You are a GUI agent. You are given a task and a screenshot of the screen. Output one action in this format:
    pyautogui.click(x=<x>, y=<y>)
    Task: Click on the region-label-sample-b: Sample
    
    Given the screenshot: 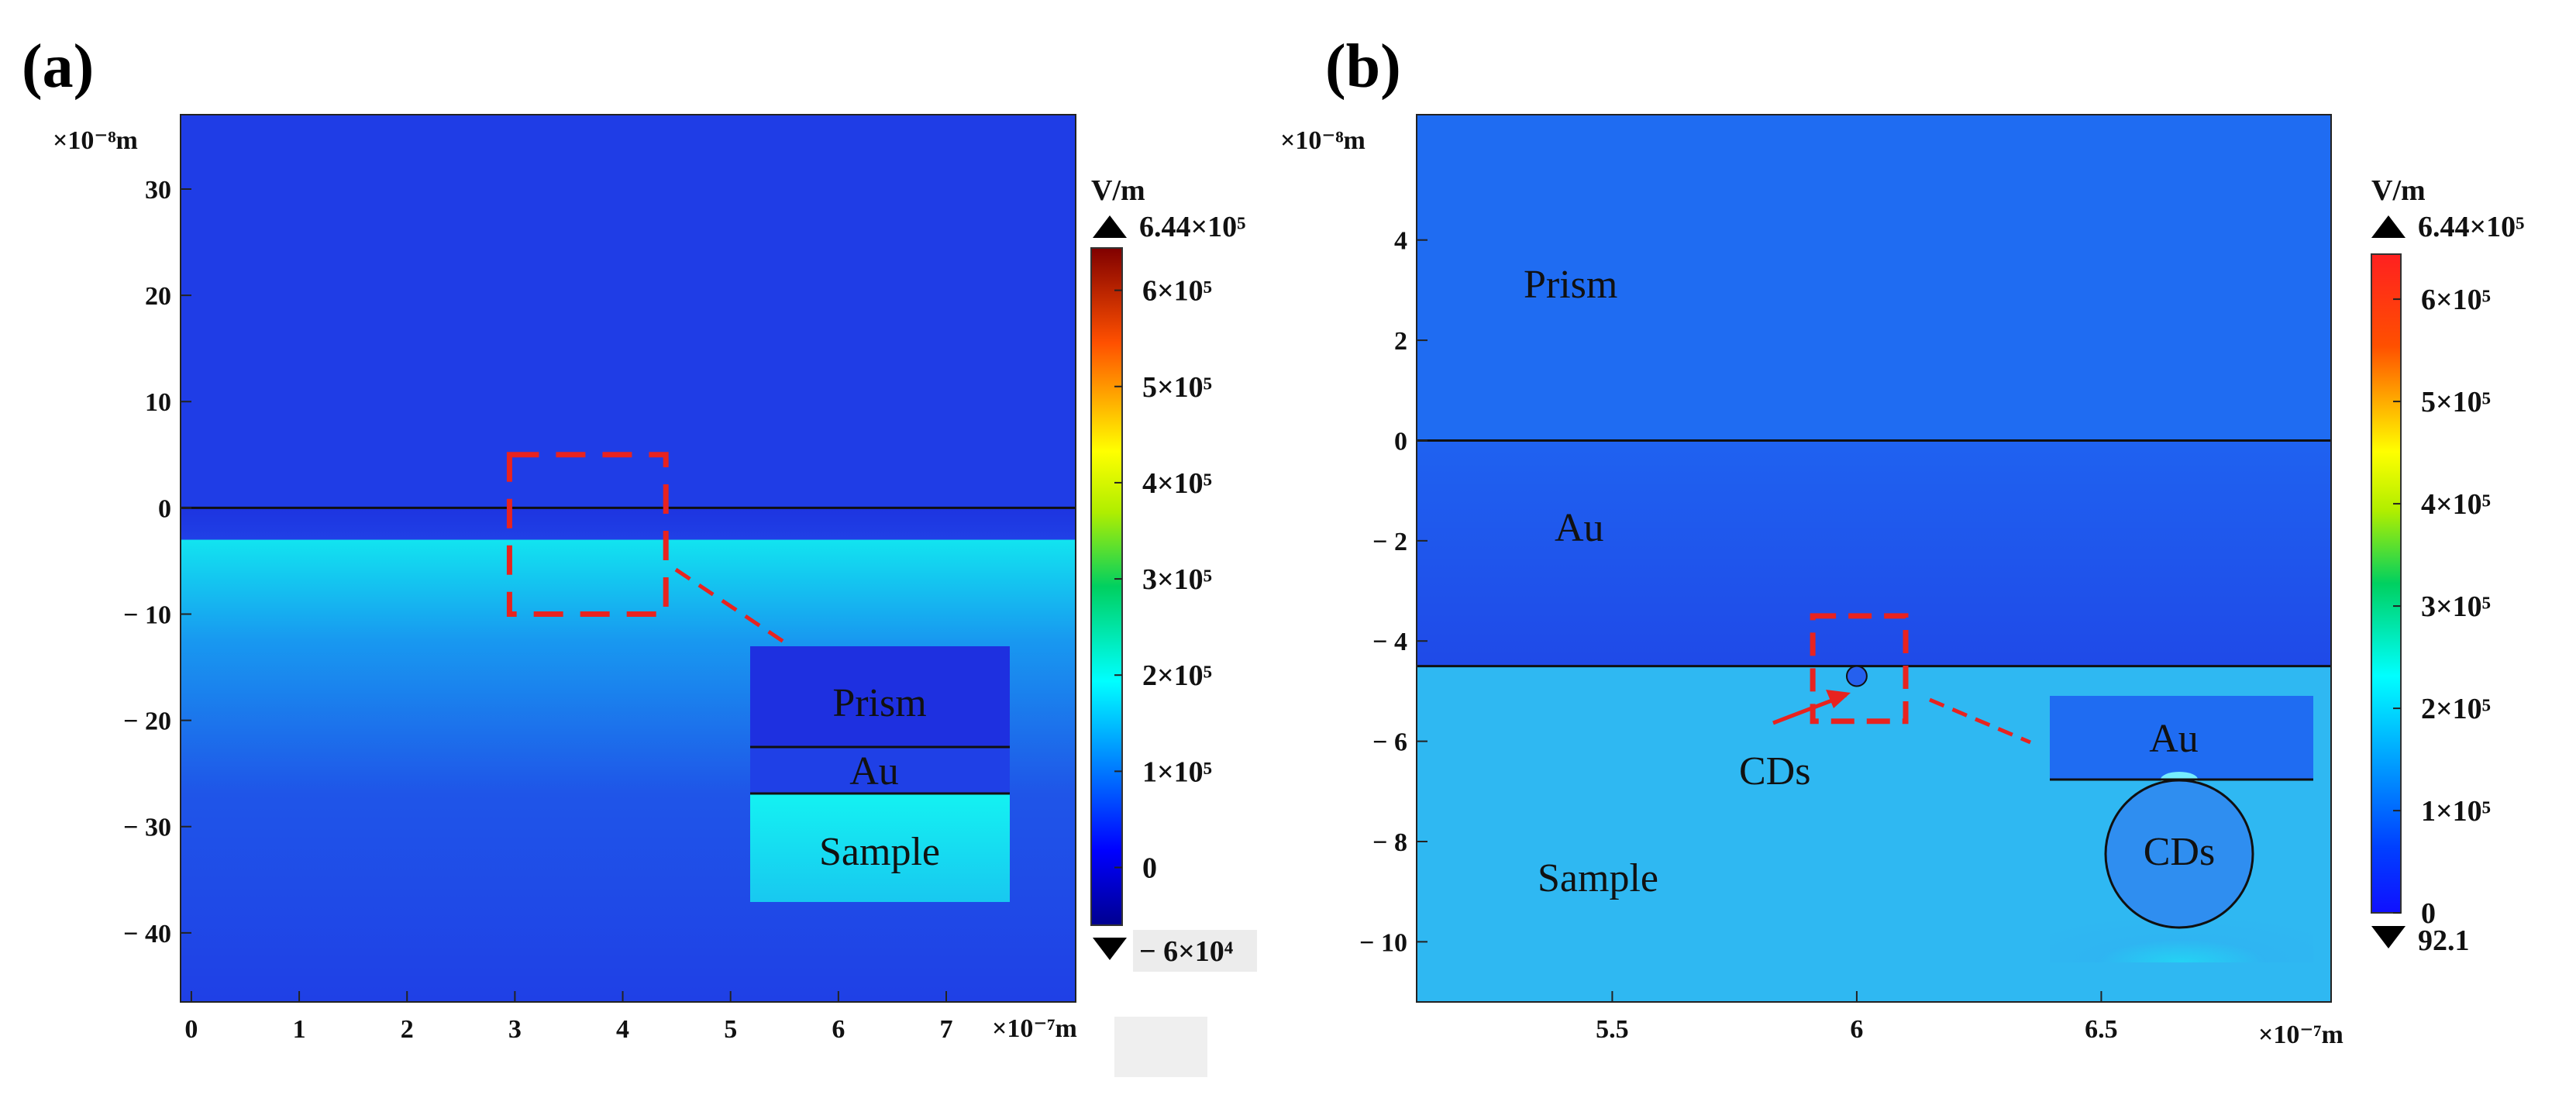 What is the action you would take?
    pyautogui.click(x=1598, y=878)
    